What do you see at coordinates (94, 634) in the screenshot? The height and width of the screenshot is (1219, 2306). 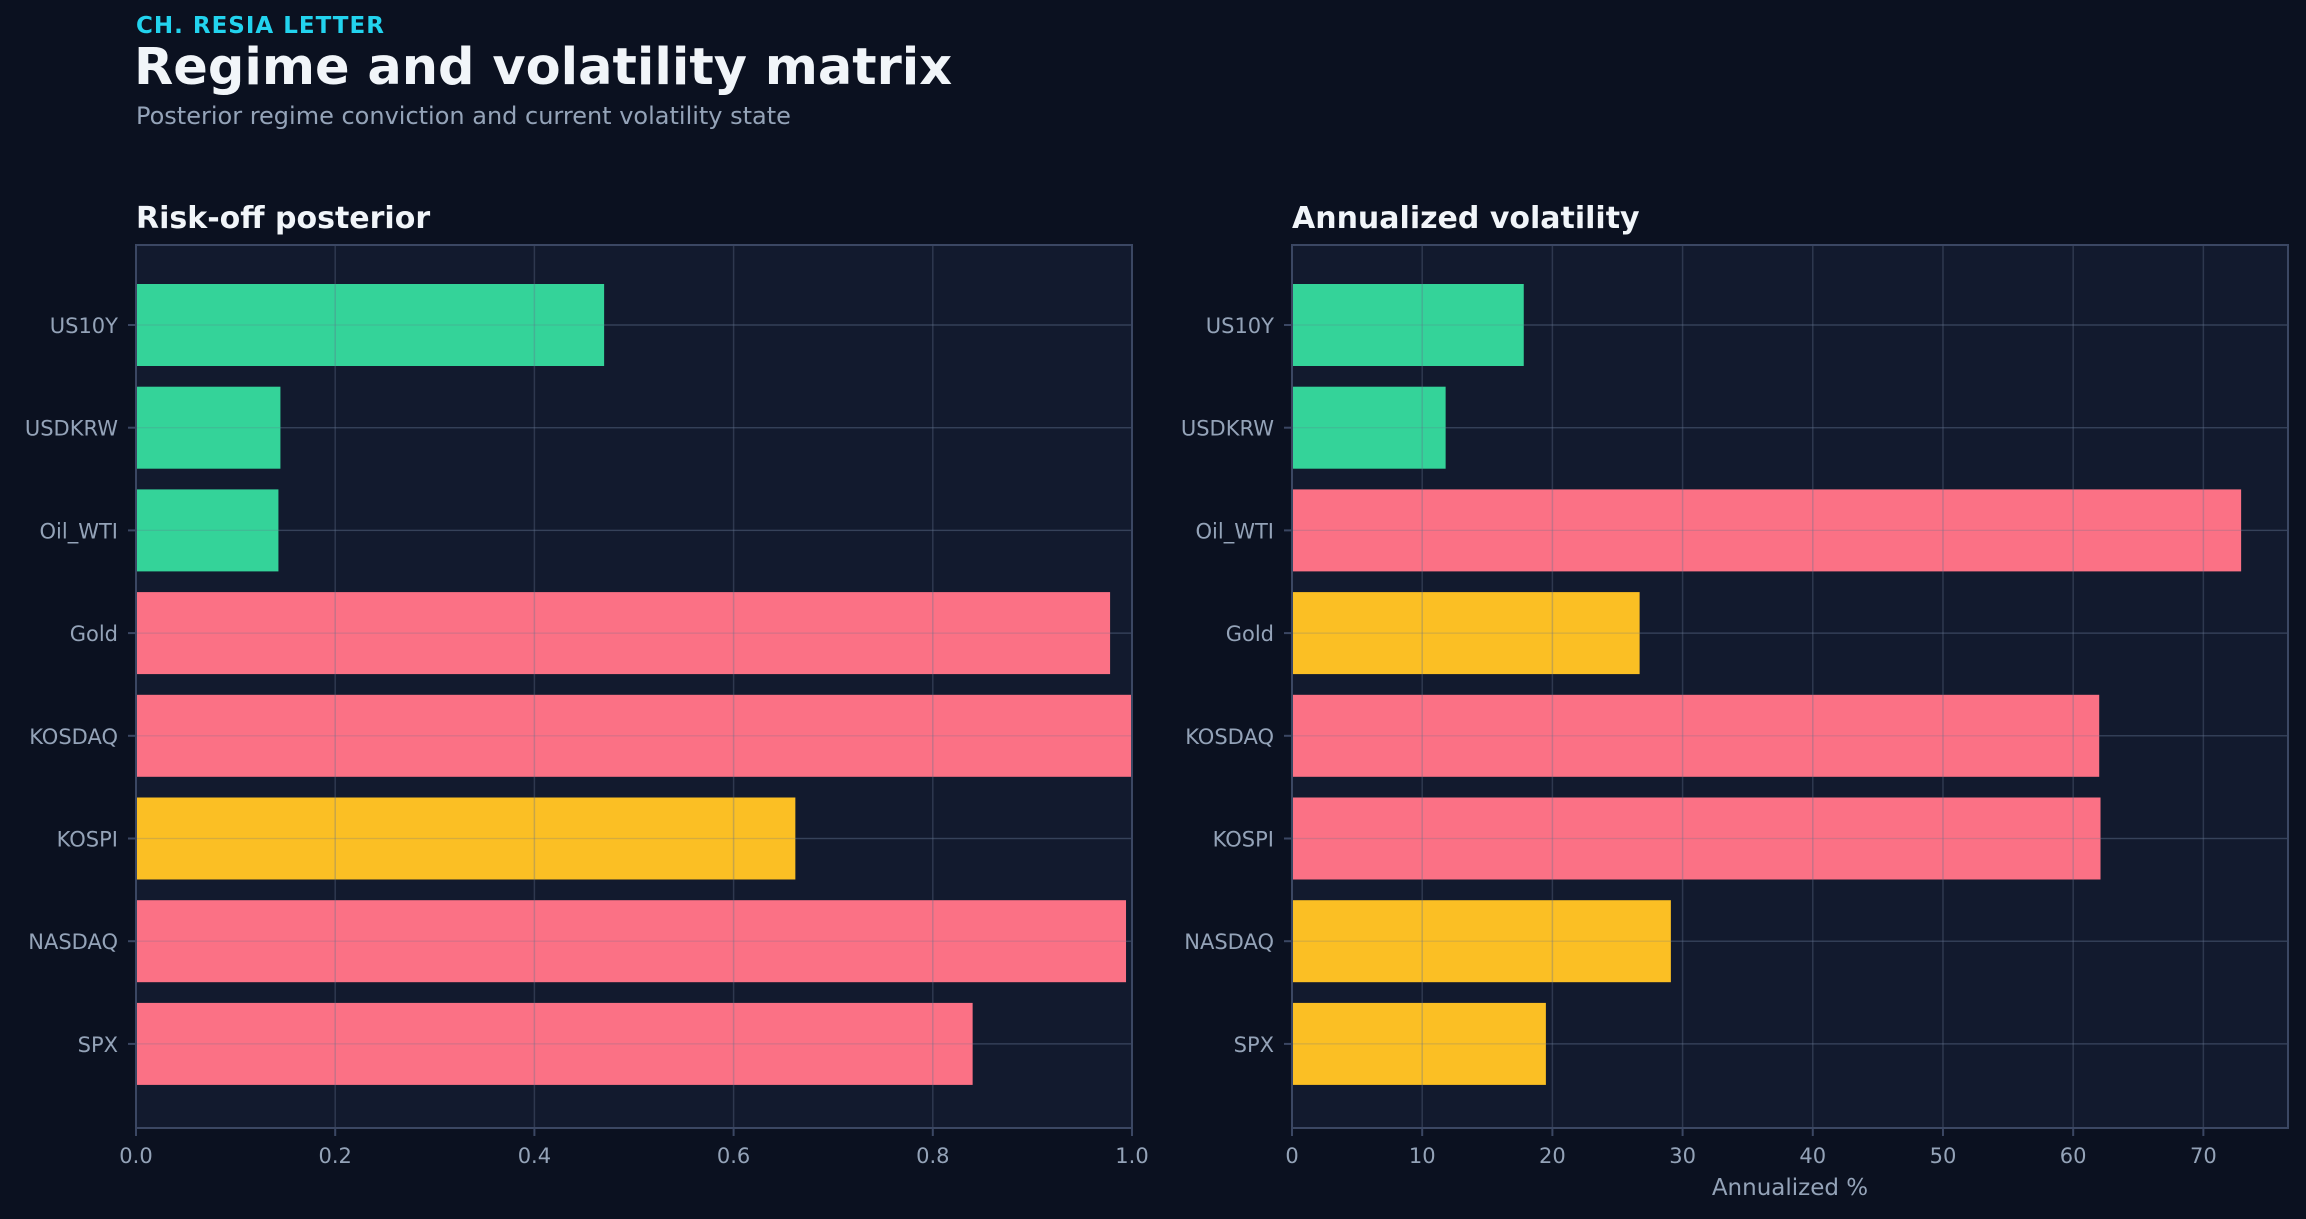 I see `risk-off-category-label: Gold` at bounding box center [94, 634].